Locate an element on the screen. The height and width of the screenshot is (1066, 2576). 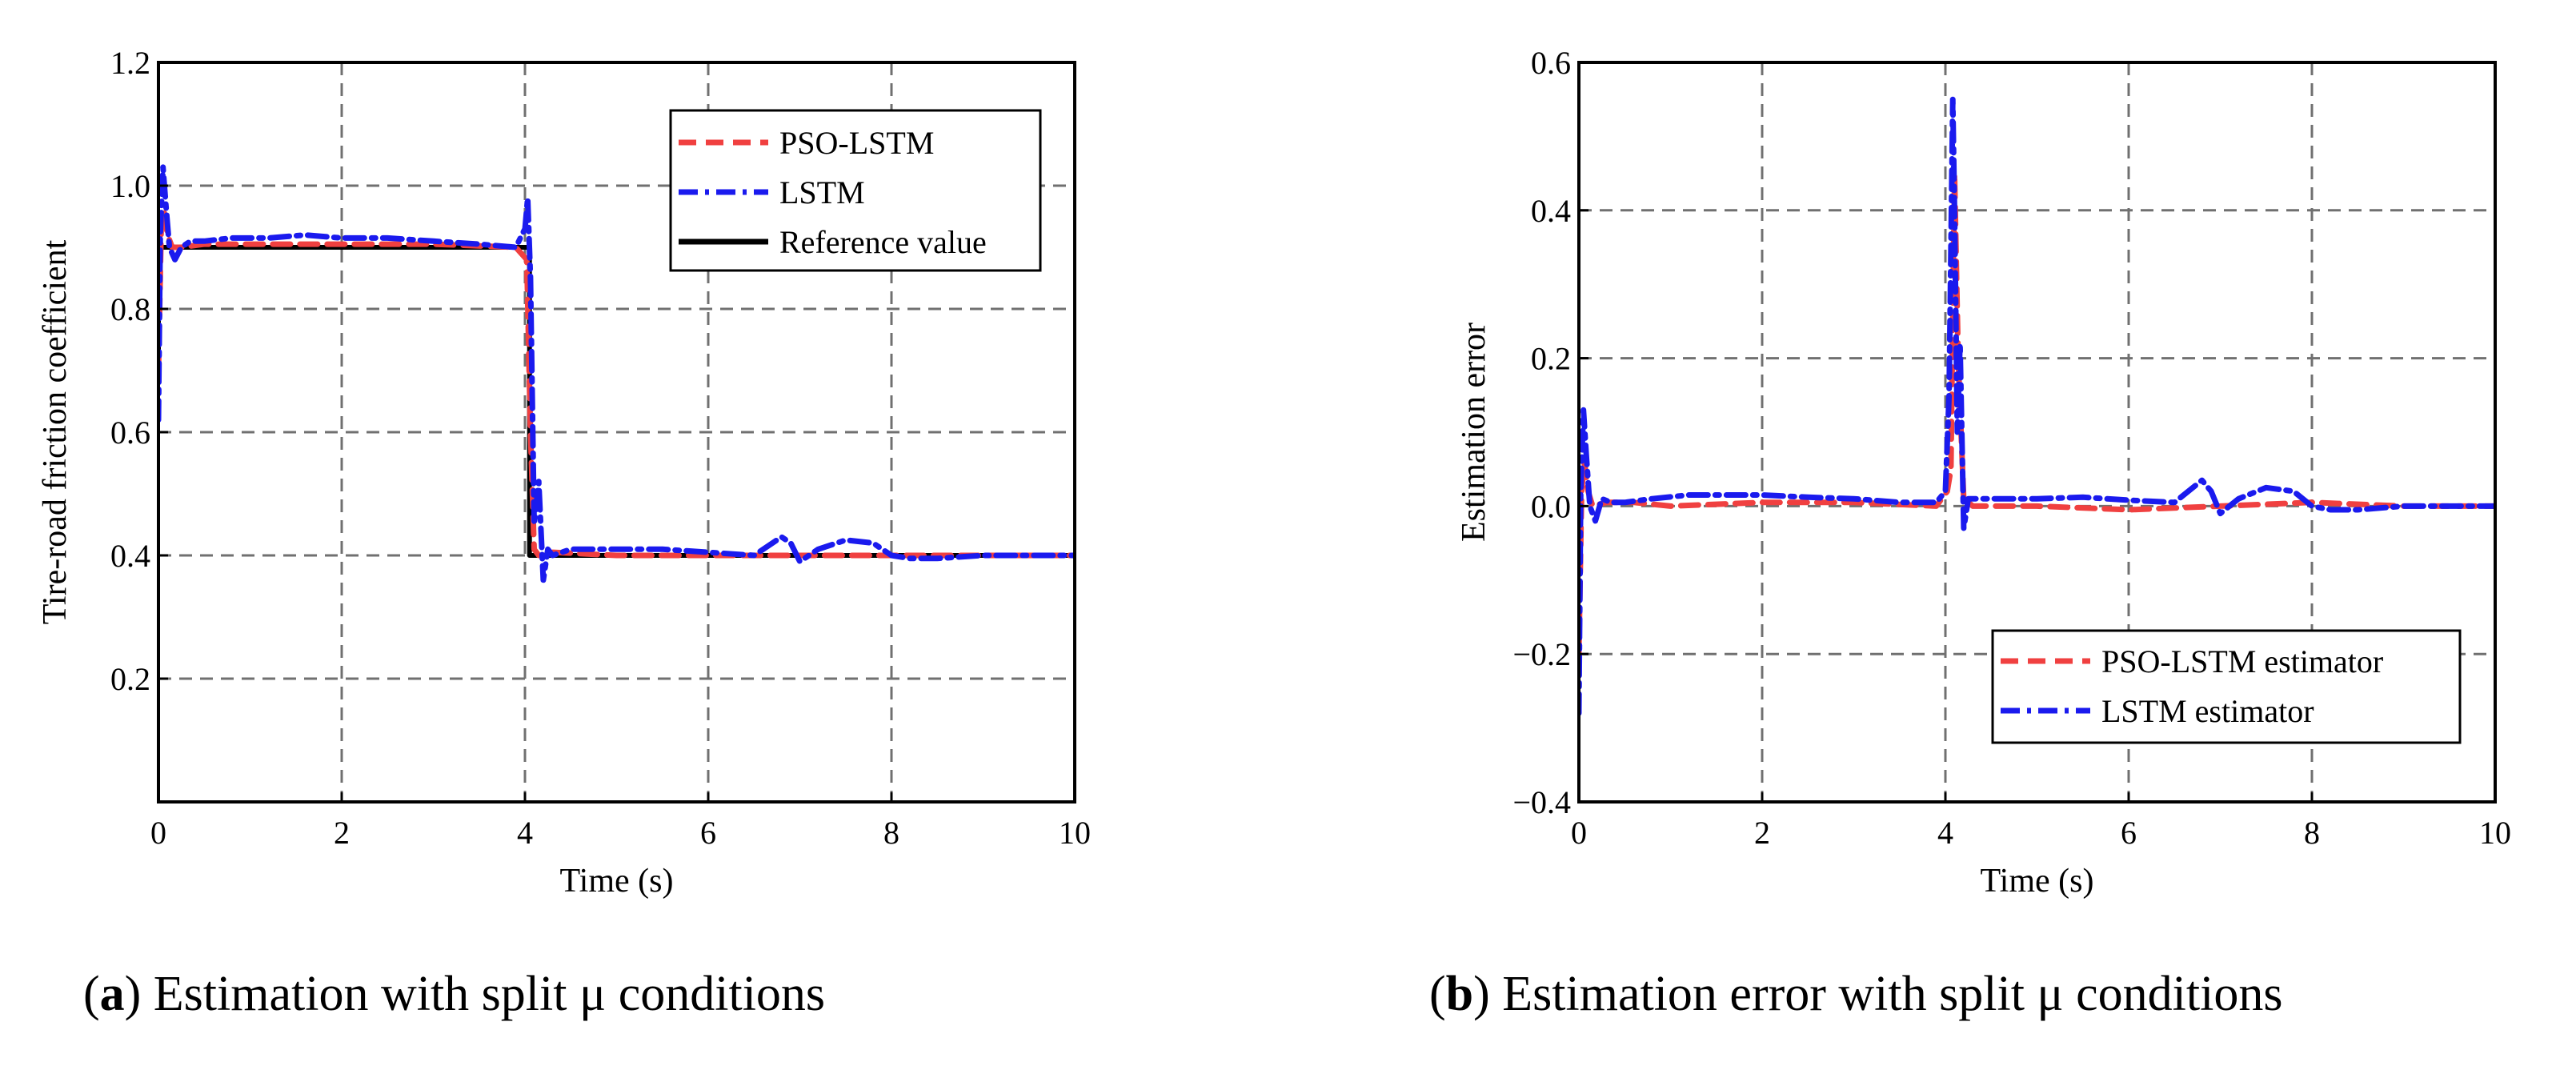
legend-box is located at coordinates (2226, 686).